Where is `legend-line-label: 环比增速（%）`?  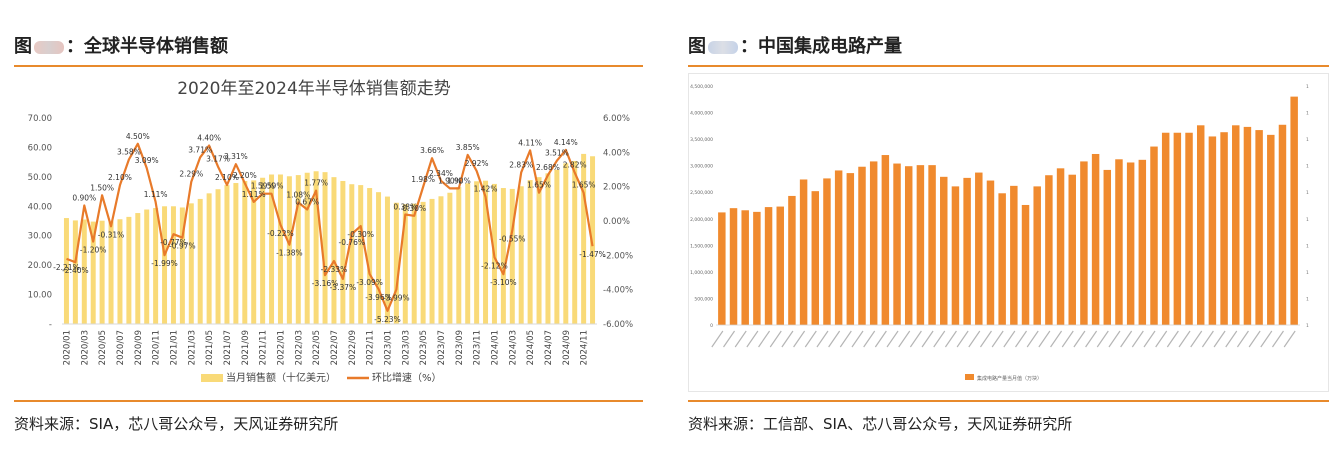
legend-line-label: 环比增速（%） is located at coordinates (407, 377).